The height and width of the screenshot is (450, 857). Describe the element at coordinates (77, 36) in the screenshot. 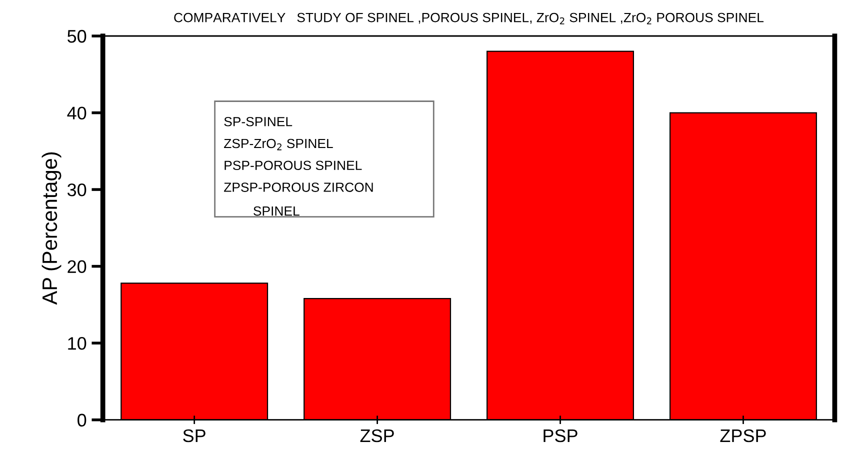

I see `y-tick-label: 50` at that location.